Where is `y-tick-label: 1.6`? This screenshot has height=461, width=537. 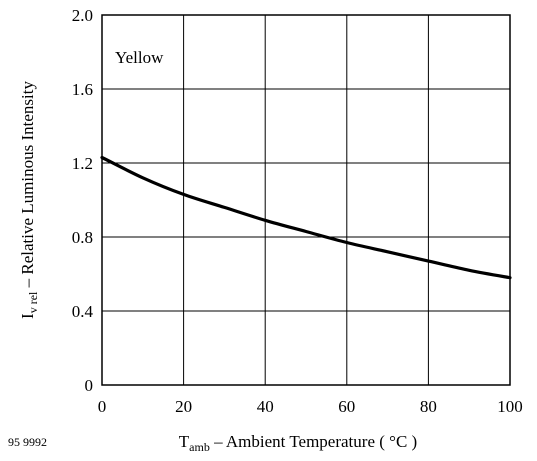
y-tick-label: 1.6 is located at coordinates (82, 89).